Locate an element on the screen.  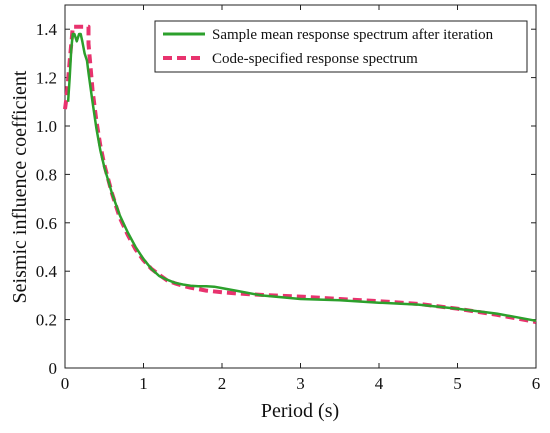
y-tick-label: 0.6 is located at coordinates (46, 223).